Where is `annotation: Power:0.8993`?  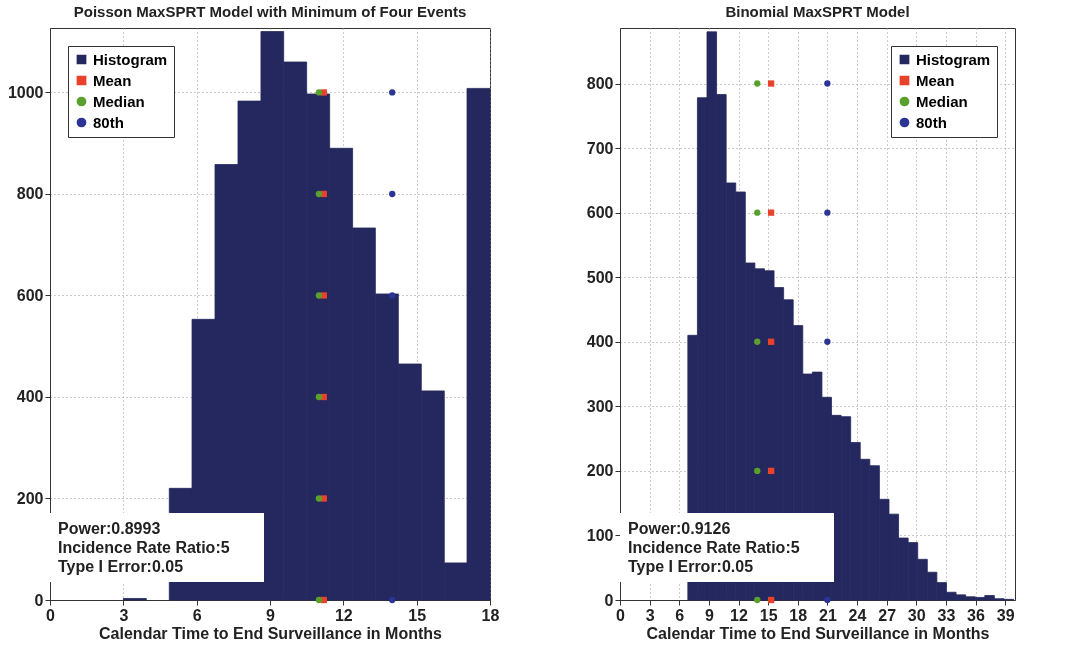
annotation: Power:0.8993 is located at coordinates (109, 528).